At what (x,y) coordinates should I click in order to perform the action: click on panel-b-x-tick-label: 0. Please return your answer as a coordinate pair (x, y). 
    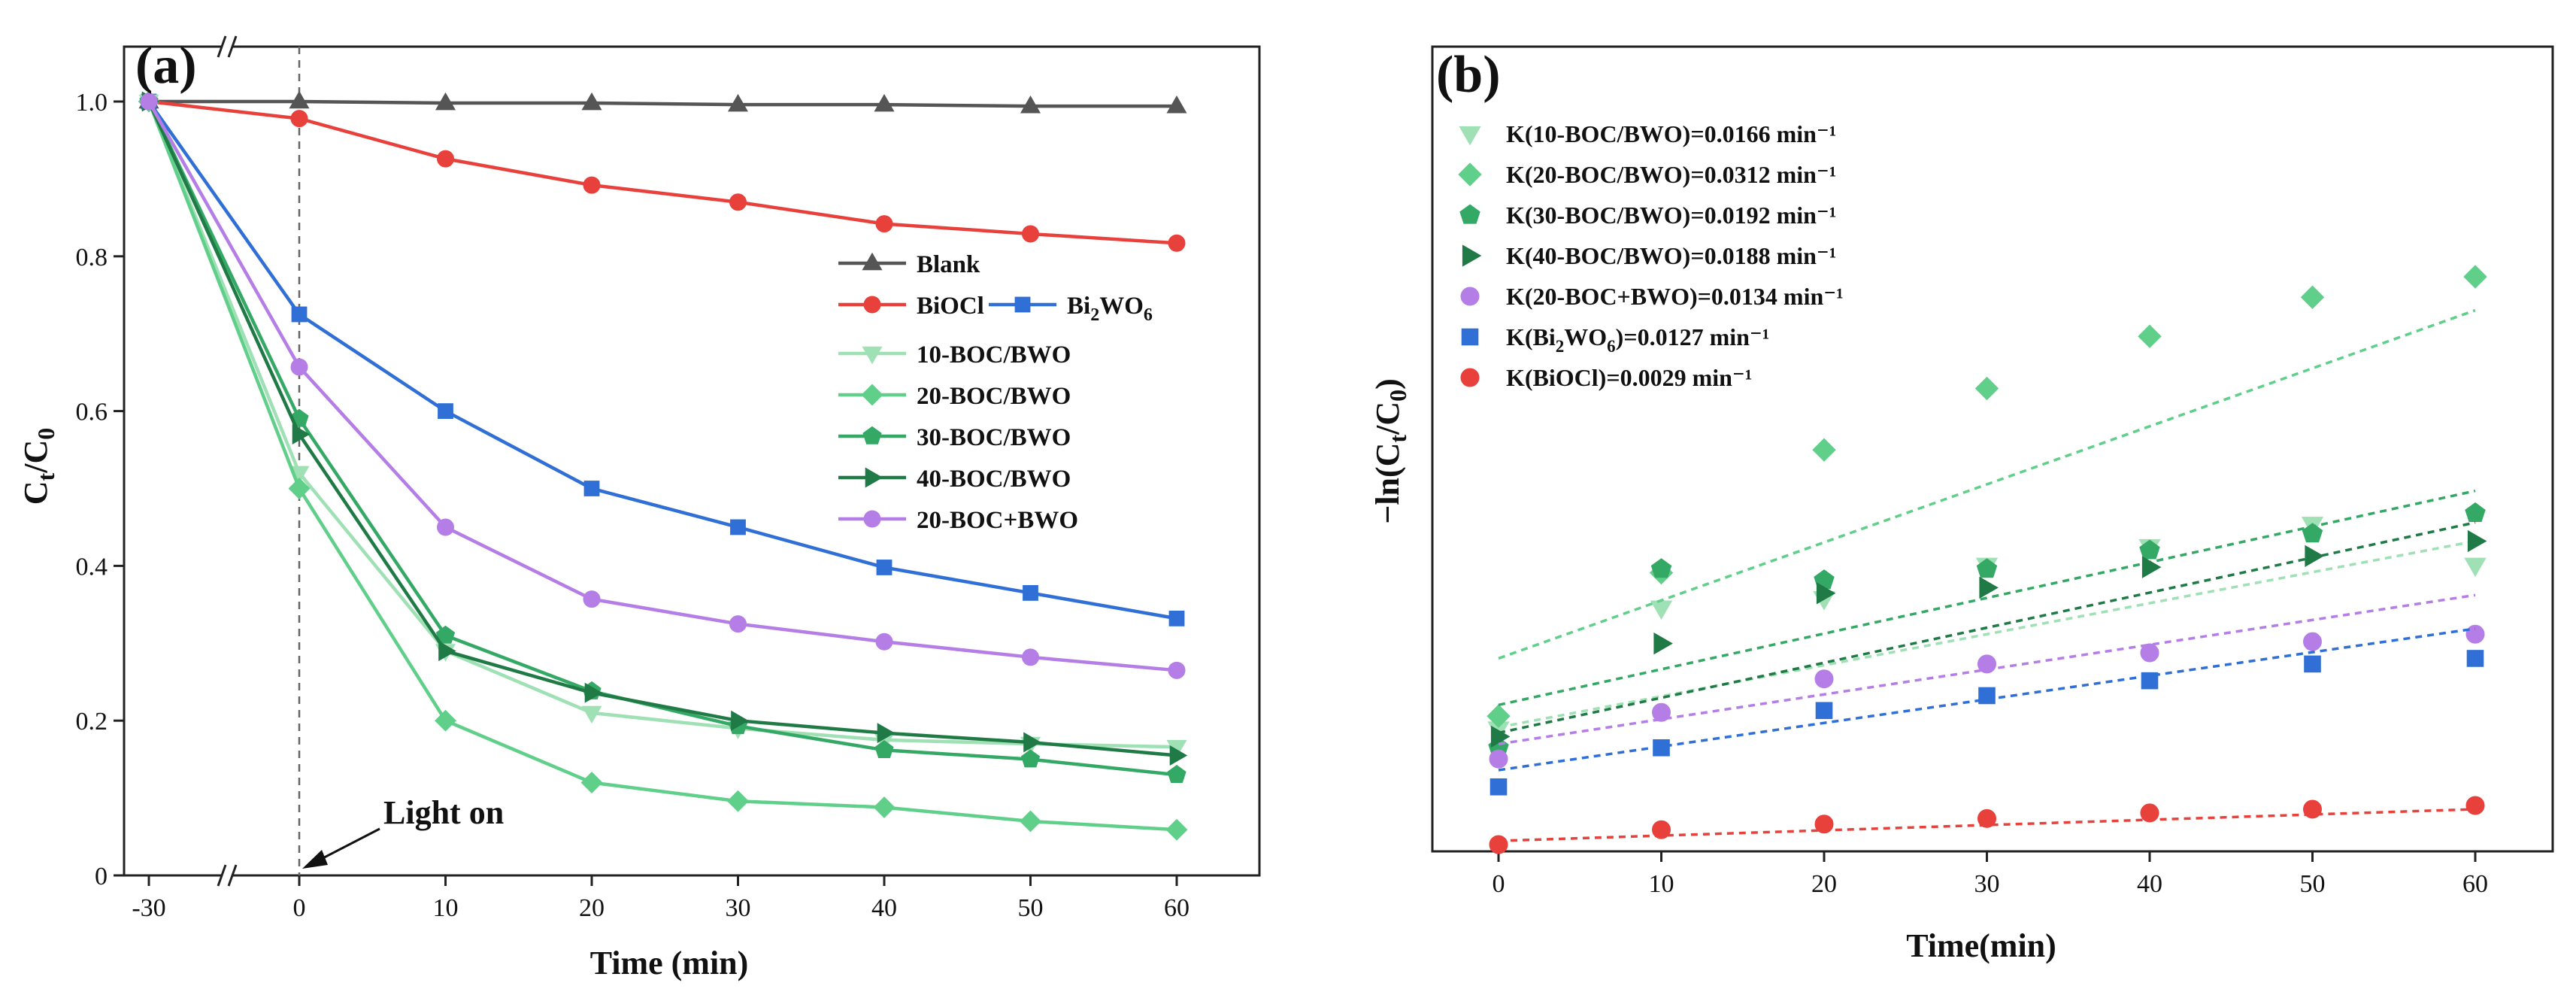
    Looking at the image, I should click on (1499, 884).